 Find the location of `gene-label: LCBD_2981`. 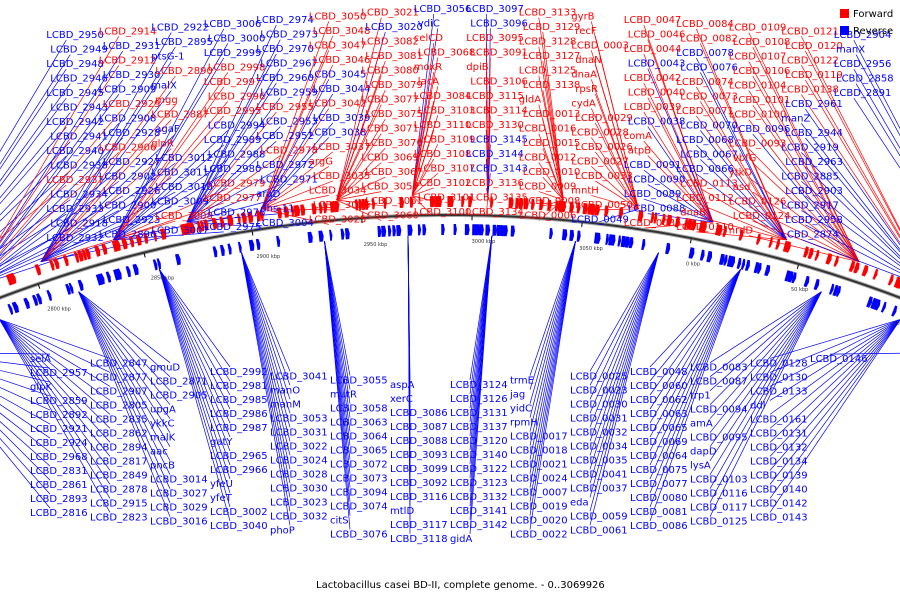

gene-label: LCBD_2981 is located at coordinates (239, 386).